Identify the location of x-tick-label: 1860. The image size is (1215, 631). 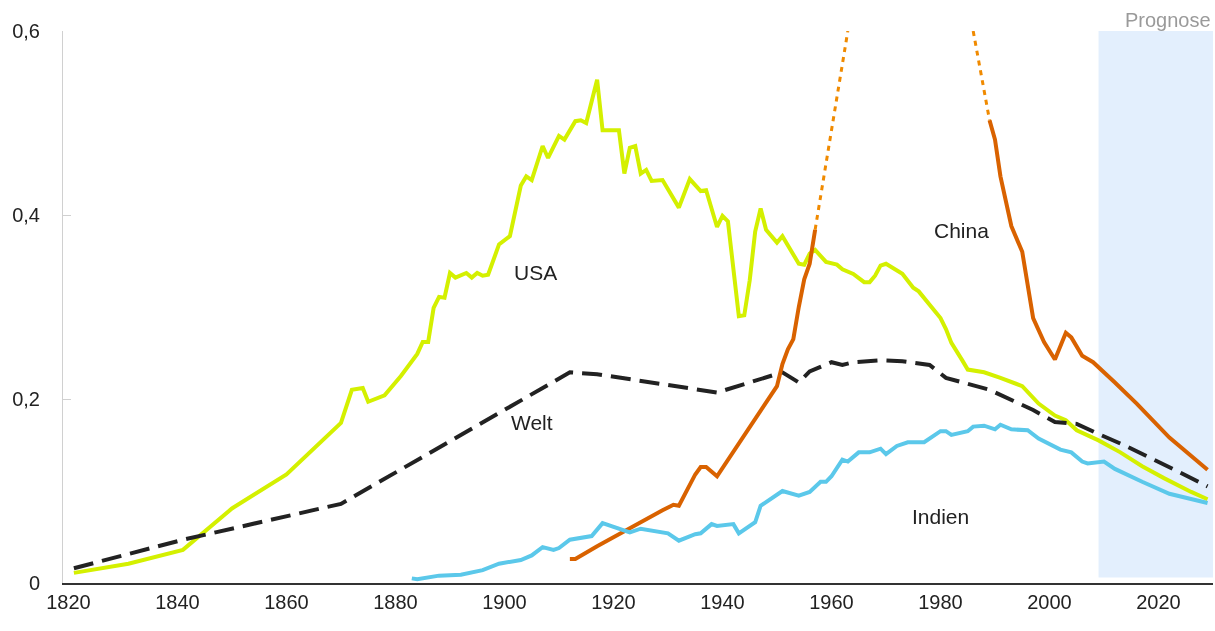
(286, 602).